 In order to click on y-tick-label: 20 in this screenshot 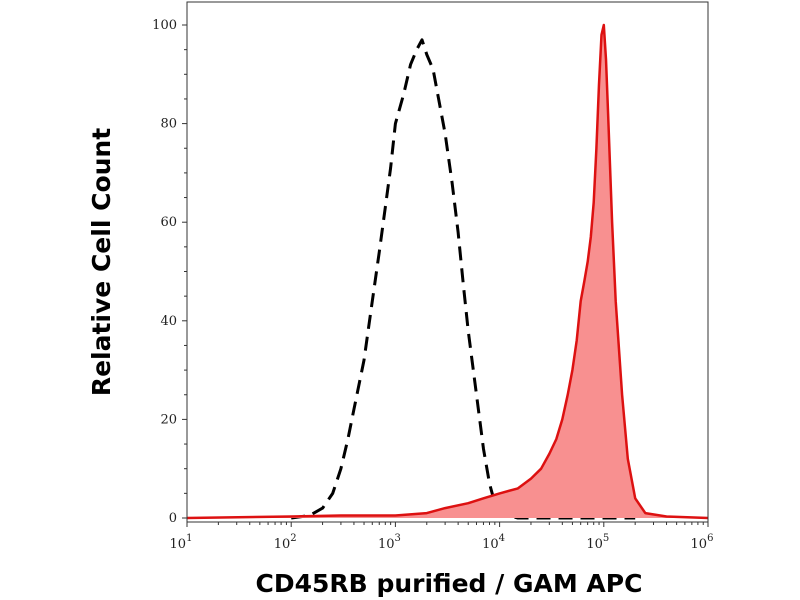, I will do `click(168, 419)`.